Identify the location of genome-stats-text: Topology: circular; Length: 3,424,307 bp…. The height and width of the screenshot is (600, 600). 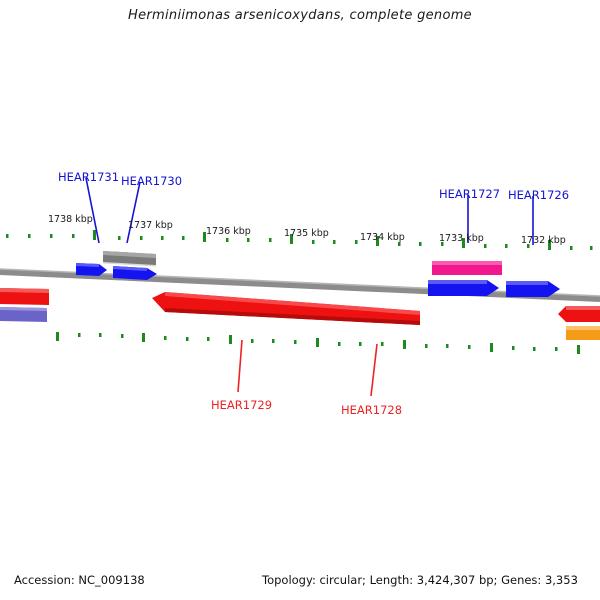
(420, 580).